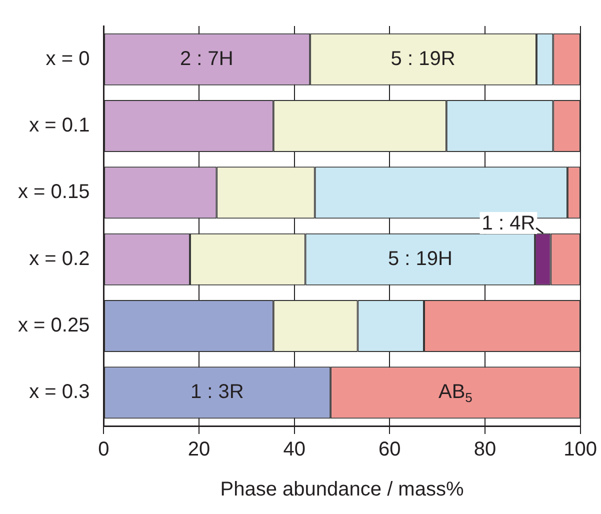 Image resolution: width=601 pixels, height=514 pixels. I want to click on x-tick-label: 80, so click(485, 449).